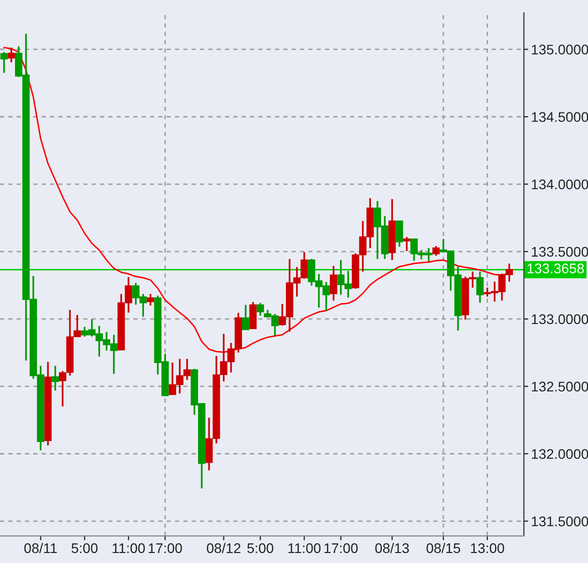  What do you see at coordinates (560, 319) in the screenshot?
I see `y-tick-label: 133.0000` at bounding box center [560, 319].